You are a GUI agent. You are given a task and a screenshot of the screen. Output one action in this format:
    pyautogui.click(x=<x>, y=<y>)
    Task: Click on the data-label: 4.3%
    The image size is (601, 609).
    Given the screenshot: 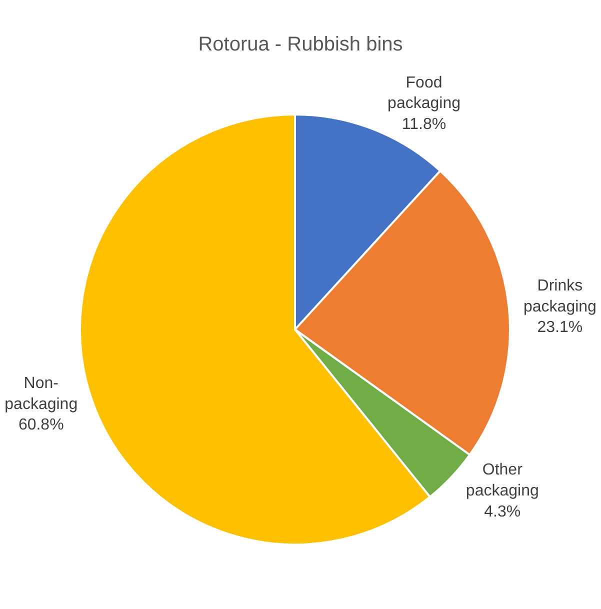 What is the action you would take?
    pyautogui.click(x=502, y=511)
    